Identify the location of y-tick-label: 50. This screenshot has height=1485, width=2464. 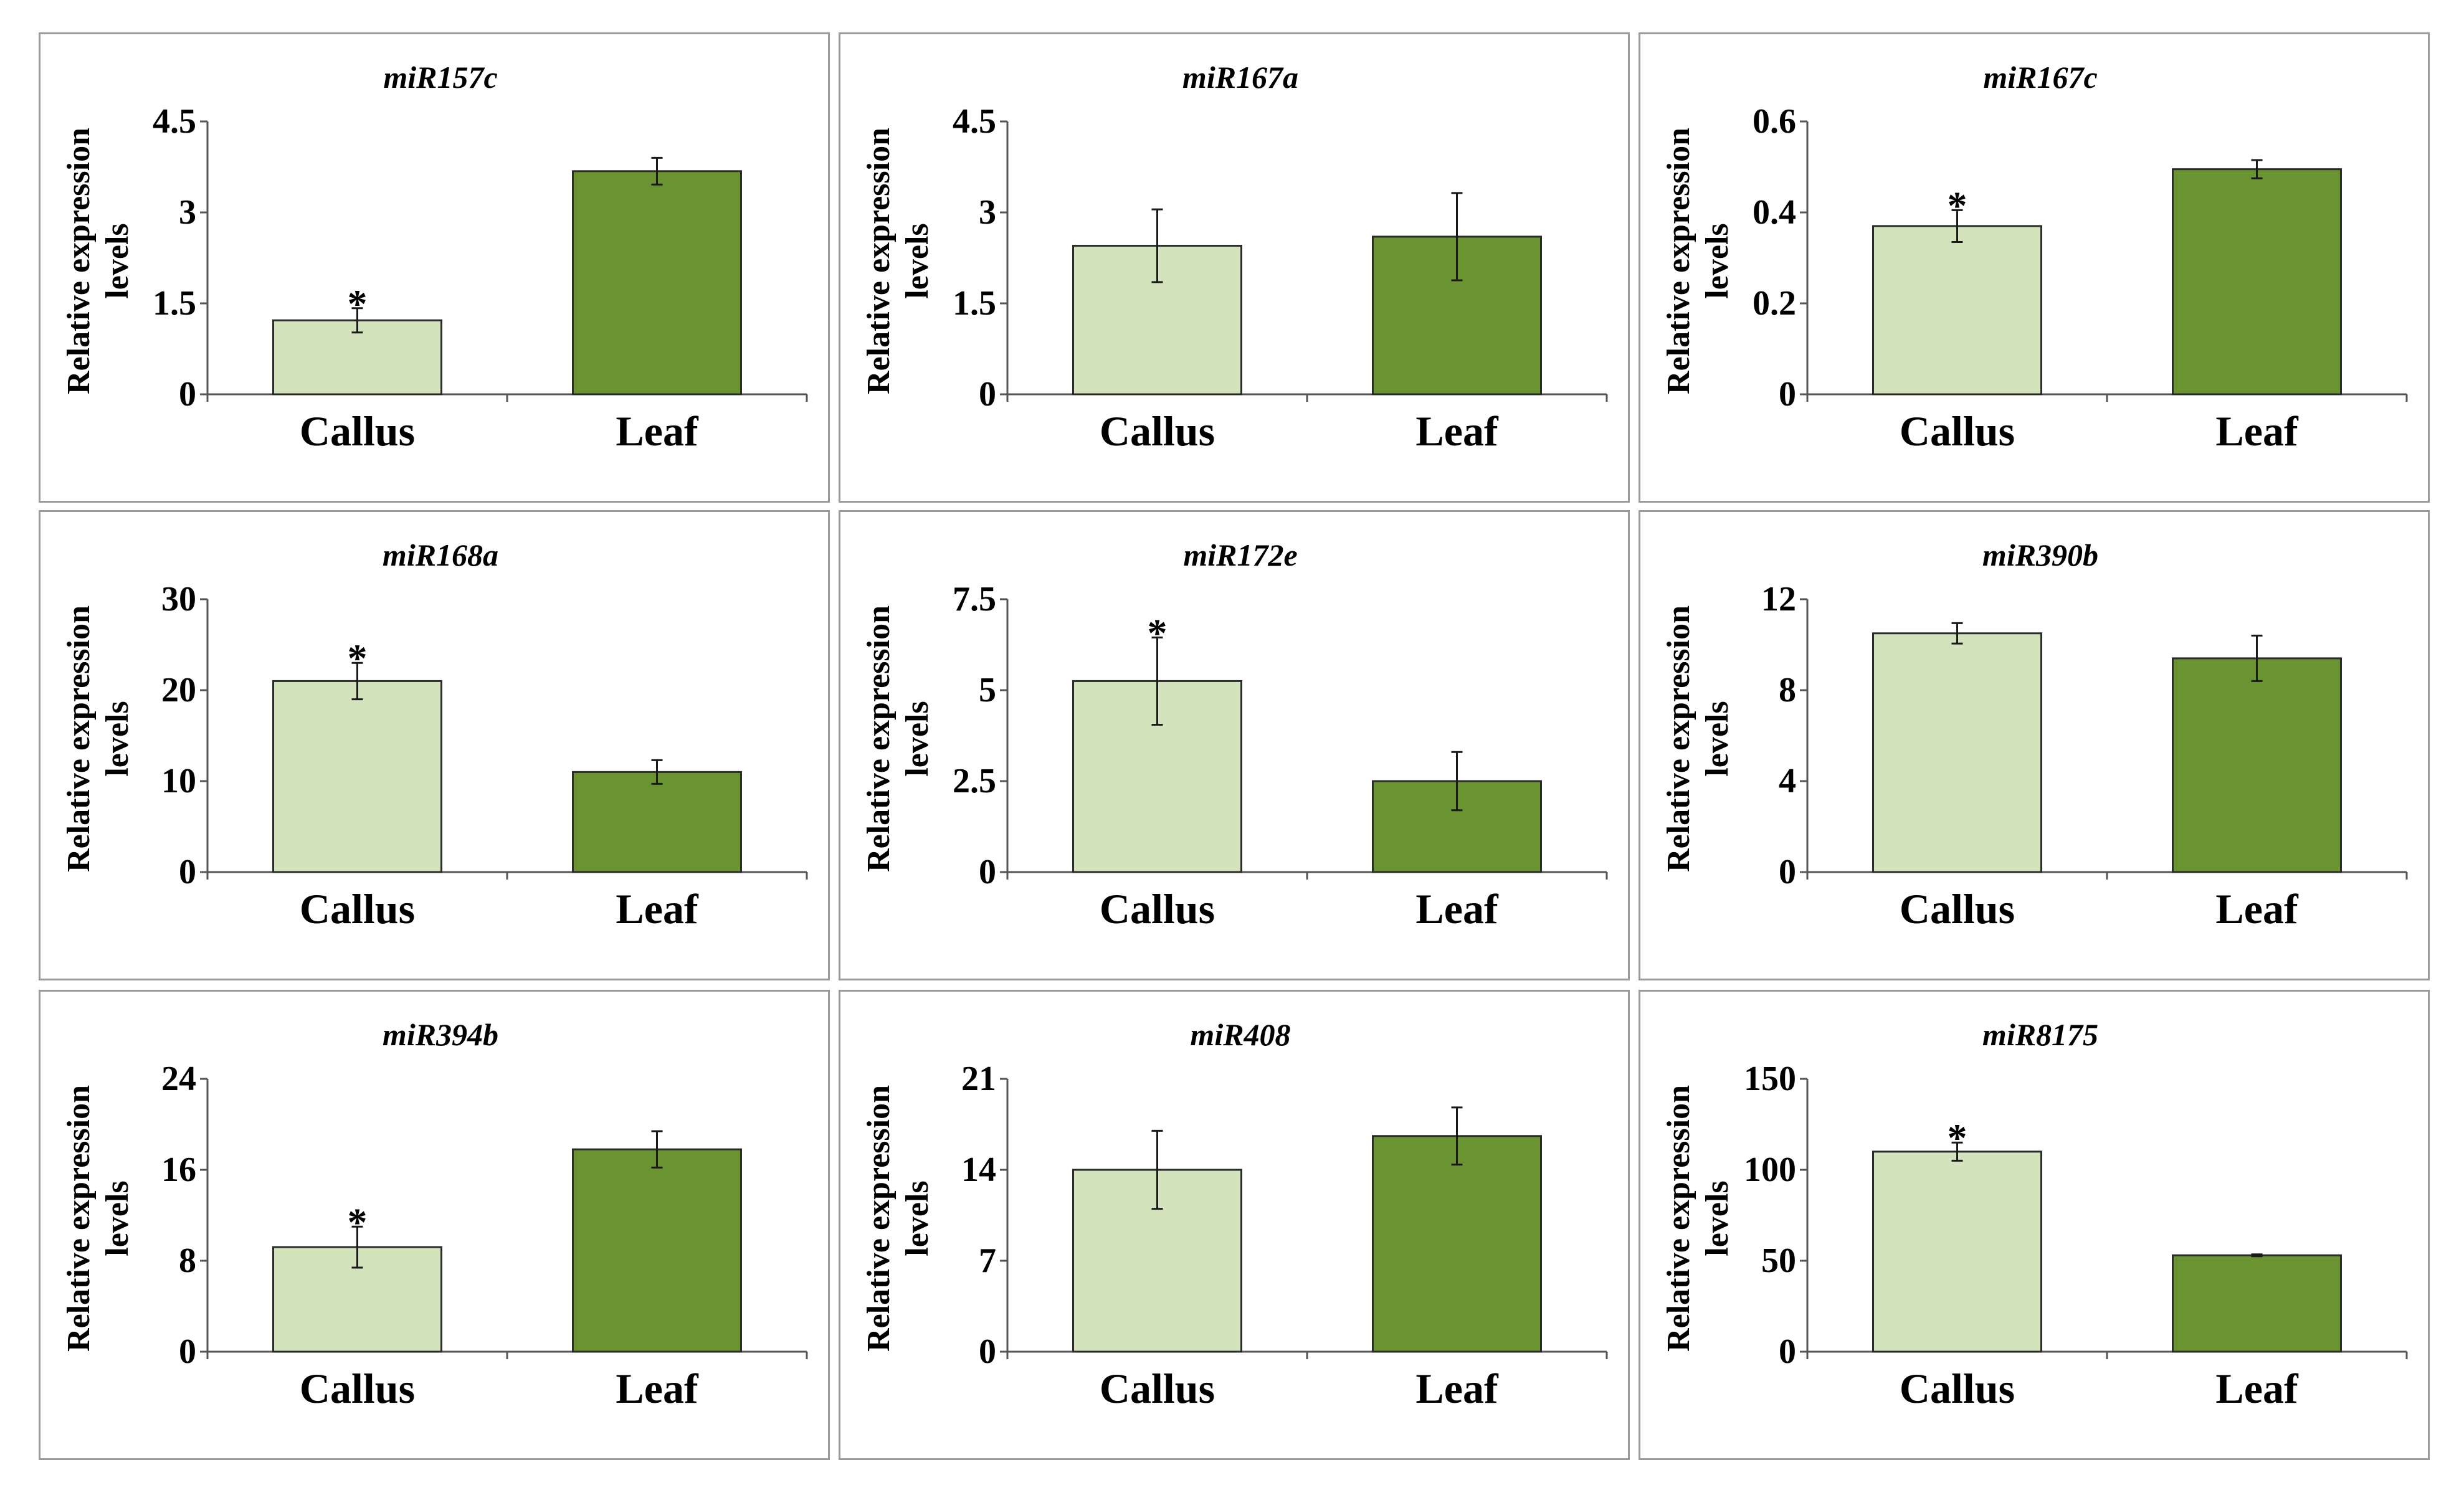
(1778, 1260).